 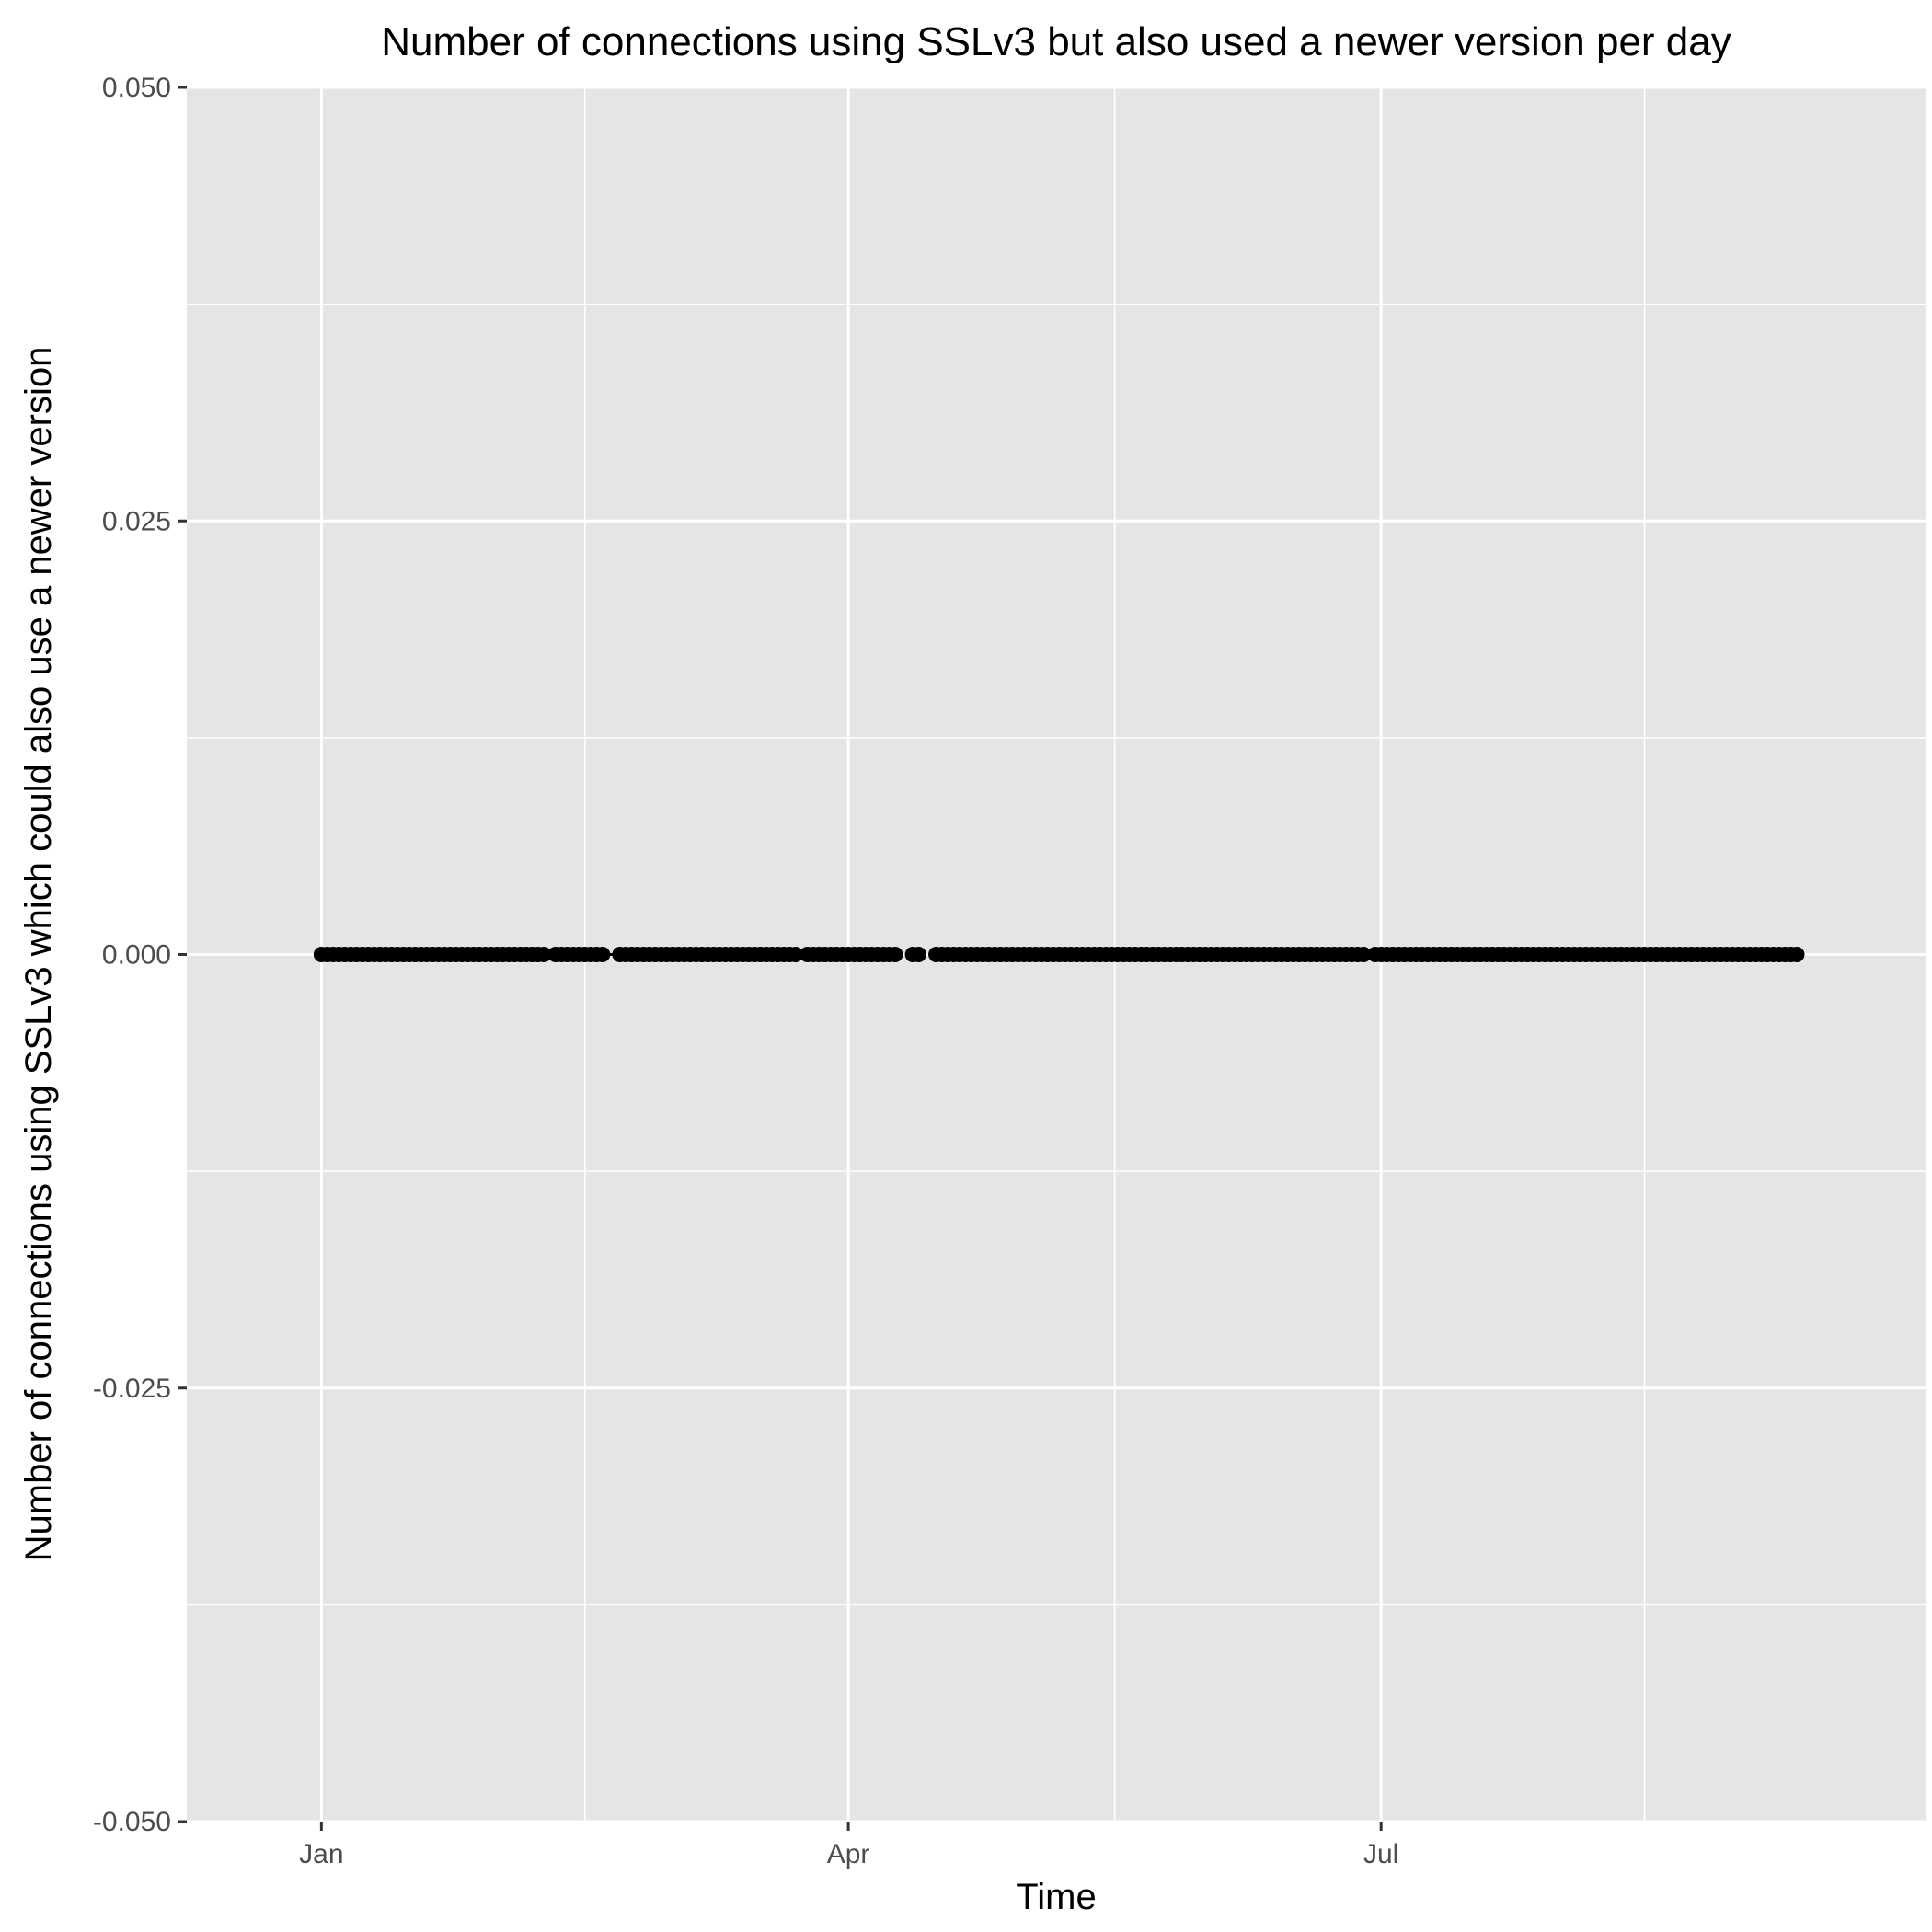 What do you see at coordinates (1059, 954) in the screenshot?
I see `data-series` at bounding box center [1059, 954].